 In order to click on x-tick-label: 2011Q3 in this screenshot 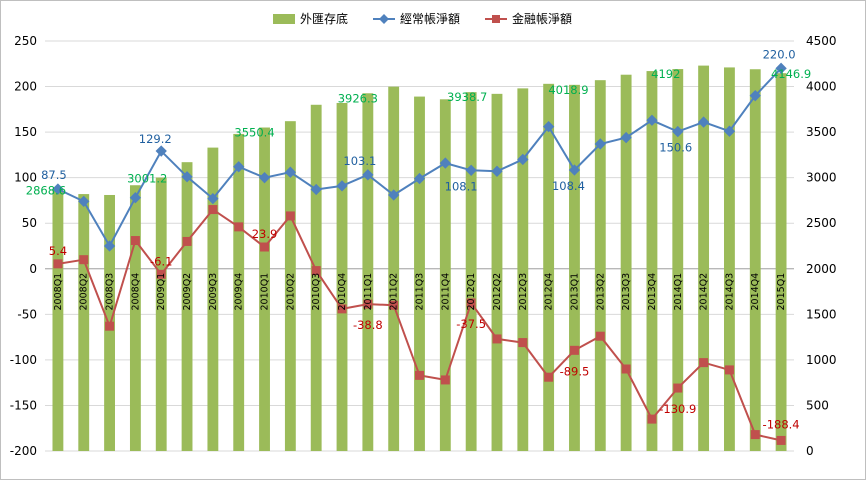, I will do `click(420, 292)`.